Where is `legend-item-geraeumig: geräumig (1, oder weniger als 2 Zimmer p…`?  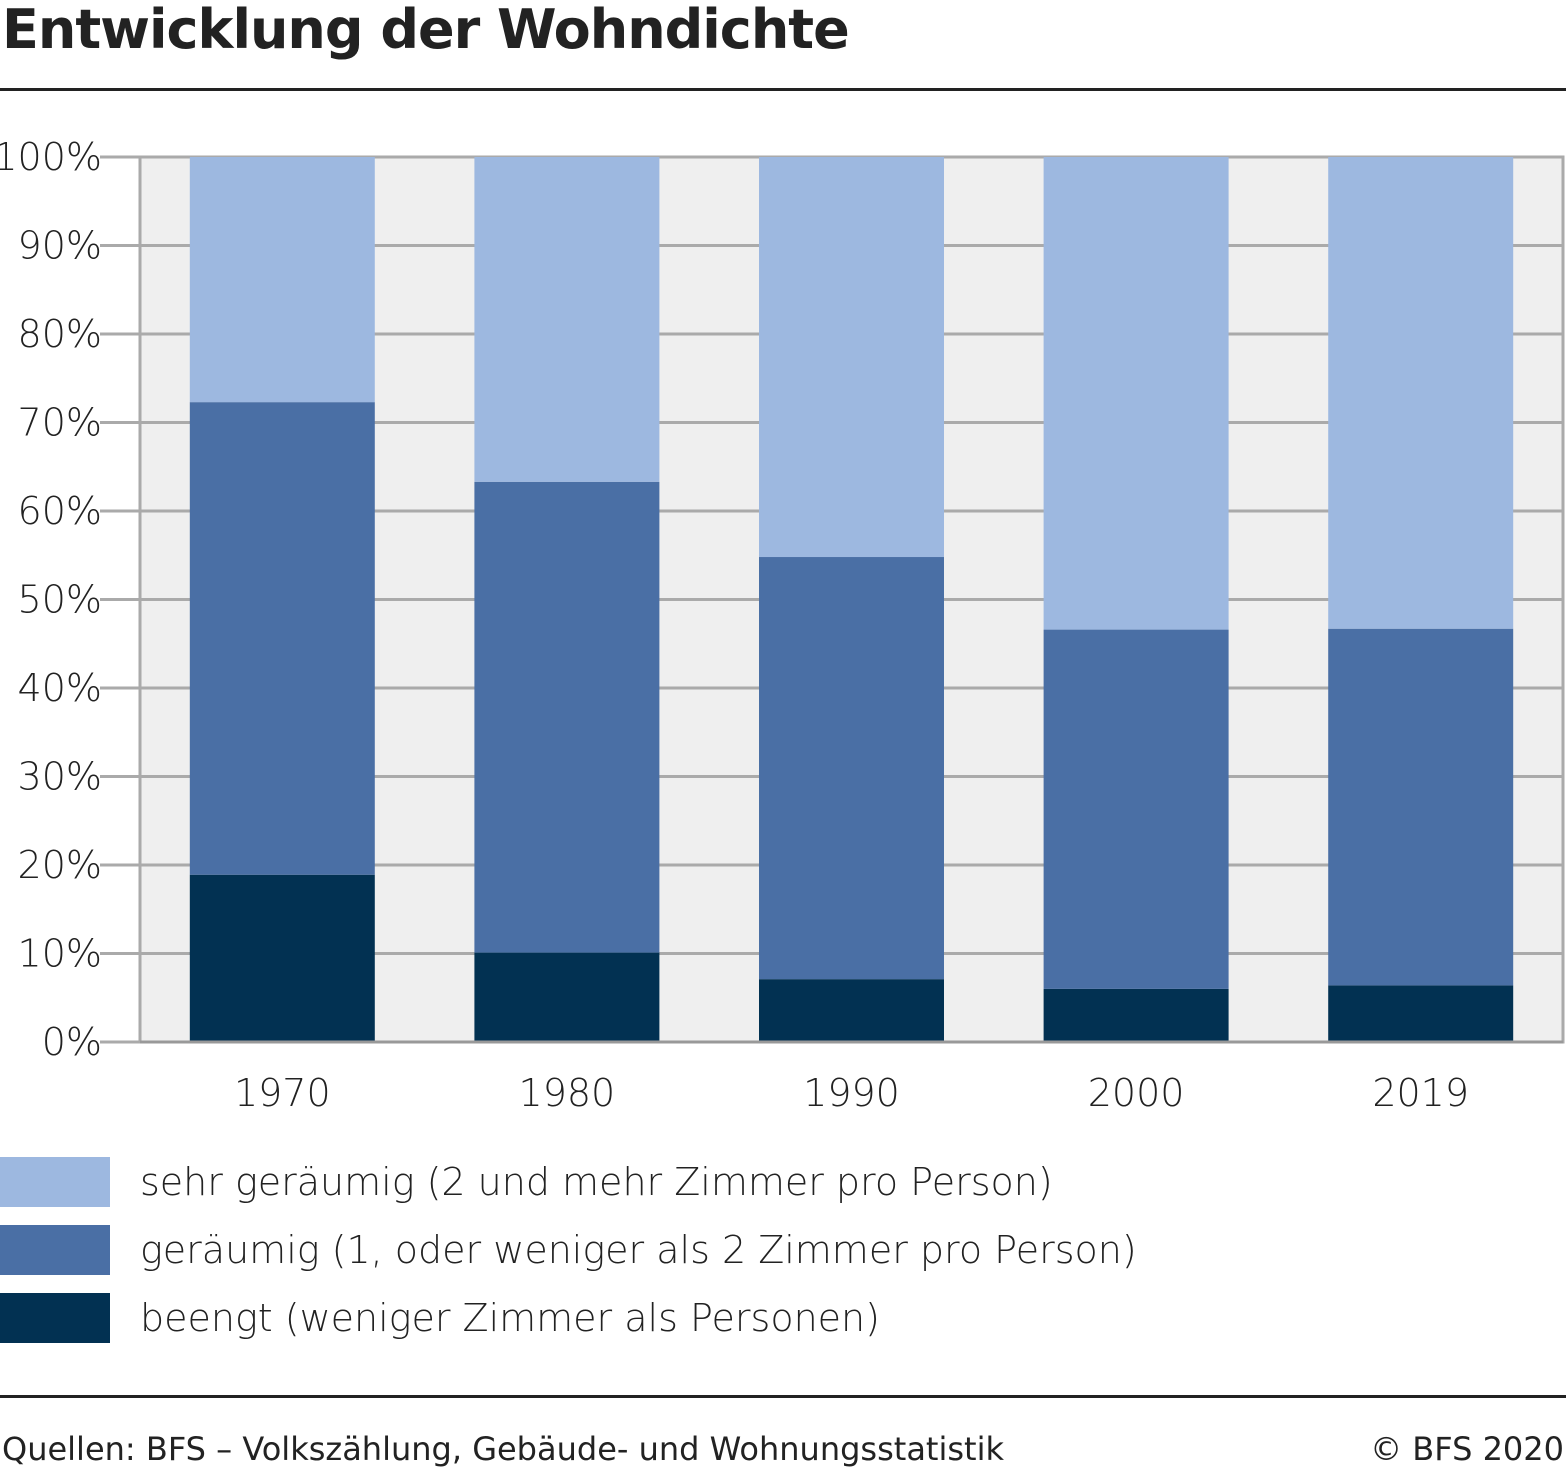
legend-item-geraeumig: geräumig (1, oder weniger als 2 Zimmer p… is located at coordinates (568, 1250).